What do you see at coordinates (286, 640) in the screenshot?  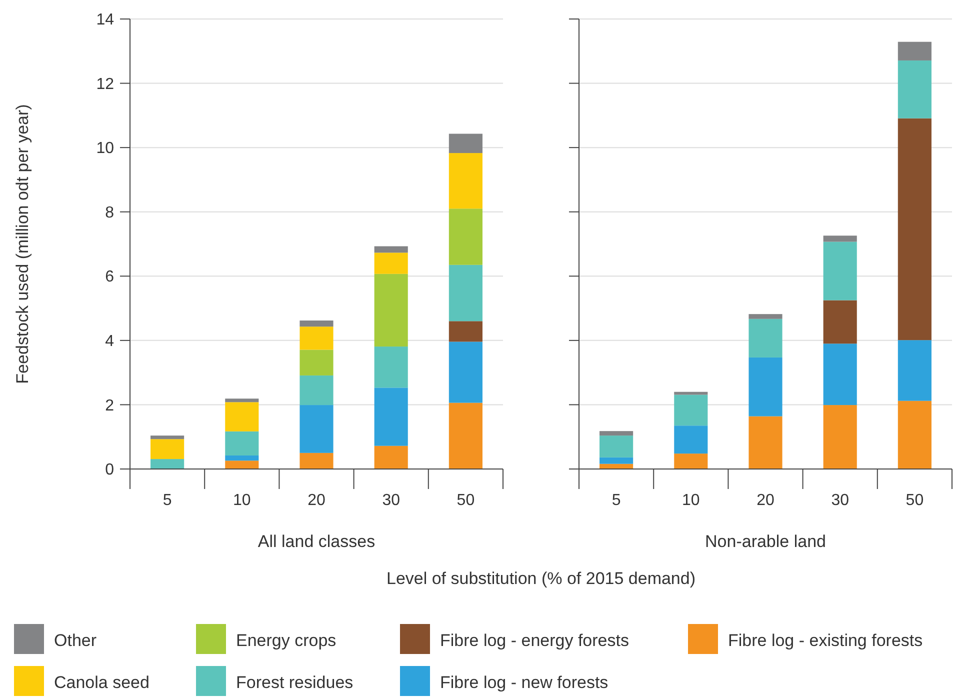 I see `legend-label: Energy crops` at bounding box center [286, 640].